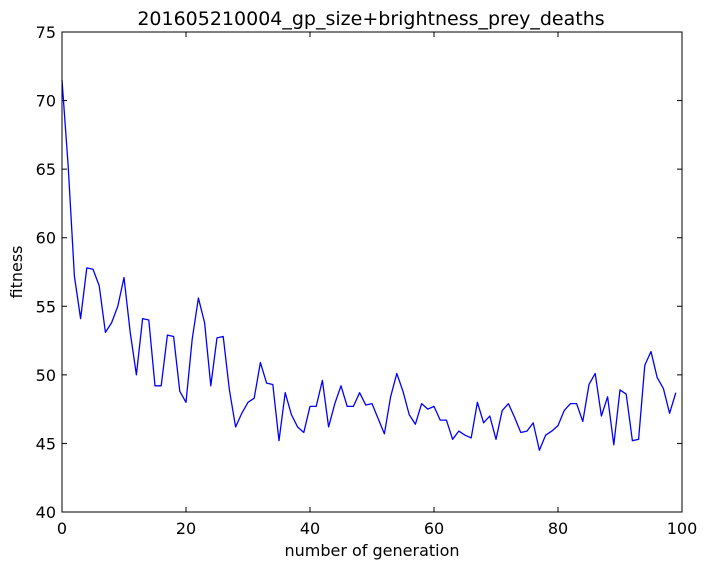  What do you see at coordinates (46, 101) in the screenshot?
I see `y-tick-label: 70` at bounding box center [46, 101].